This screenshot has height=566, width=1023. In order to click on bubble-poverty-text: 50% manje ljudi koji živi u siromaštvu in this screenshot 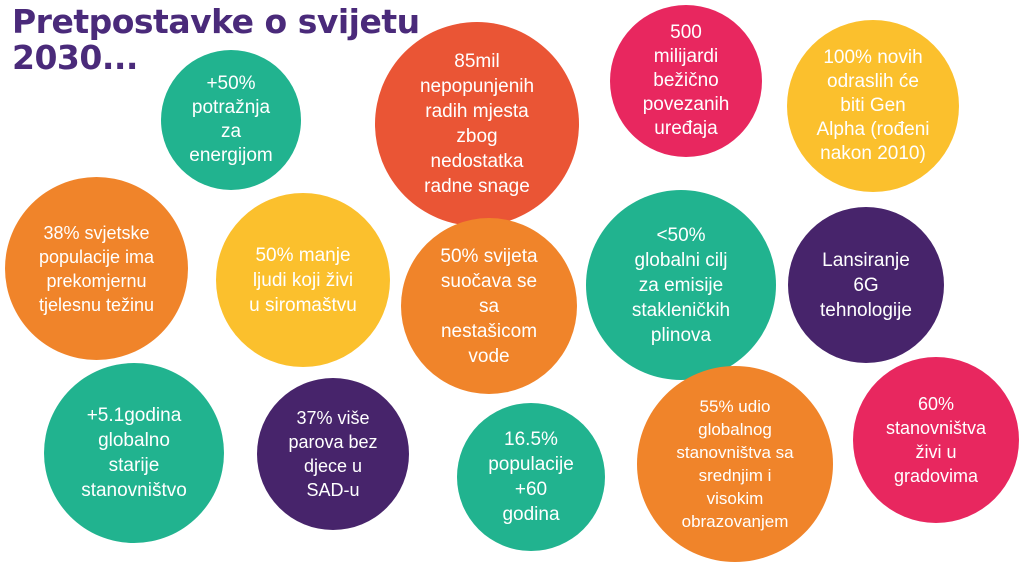, I will do `click(303, 280)`.